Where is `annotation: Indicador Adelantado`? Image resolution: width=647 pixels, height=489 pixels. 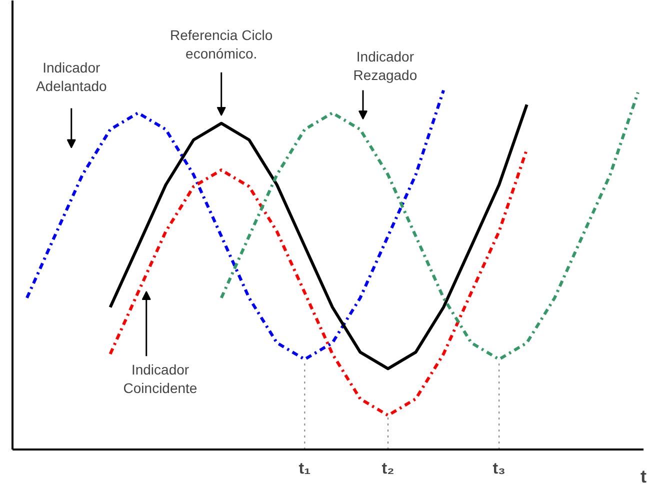 annotation: Indicador Adelantado is located at coordinates (72, 76).